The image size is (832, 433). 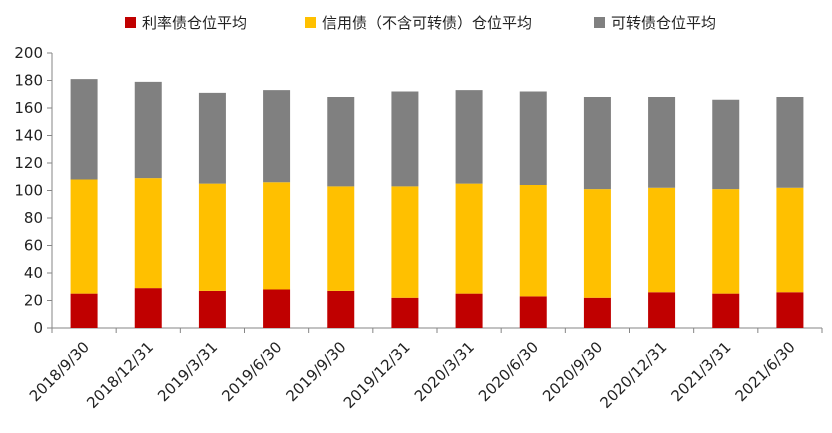 I want to click on y-tick-label: 60, so click(x=33, y=246).